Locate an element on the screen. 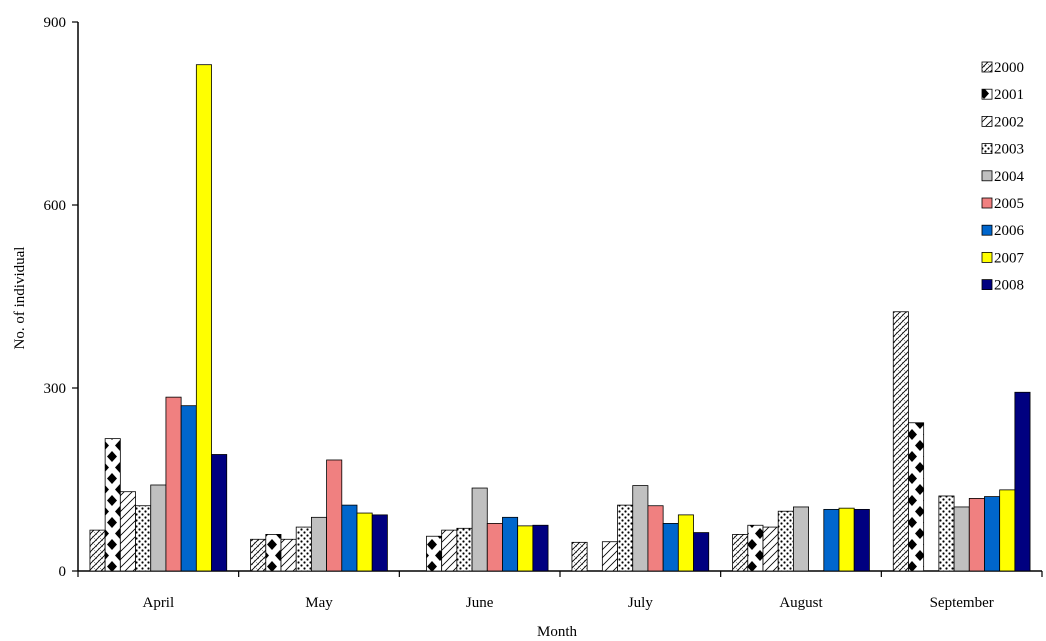  legend-label: 2008 is located at coordinates (1009, 286).